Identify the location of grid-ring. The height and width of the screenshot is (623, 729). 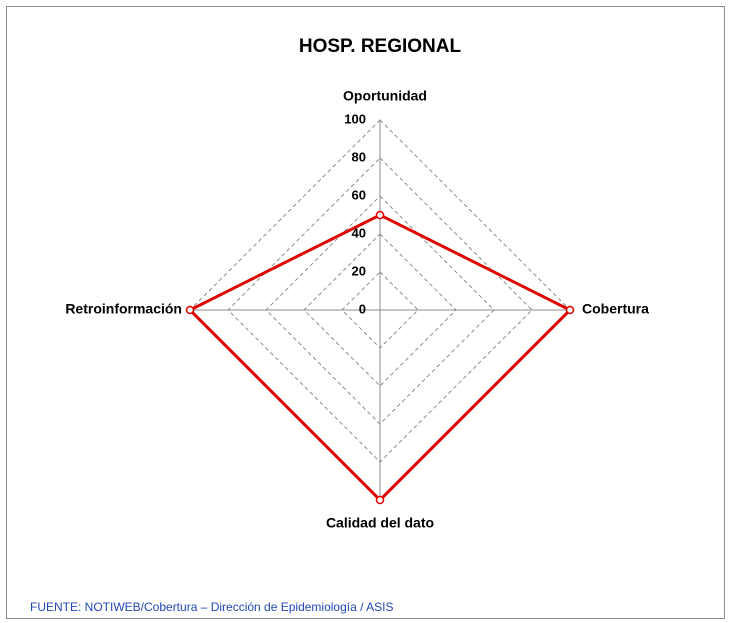
(380, 310).